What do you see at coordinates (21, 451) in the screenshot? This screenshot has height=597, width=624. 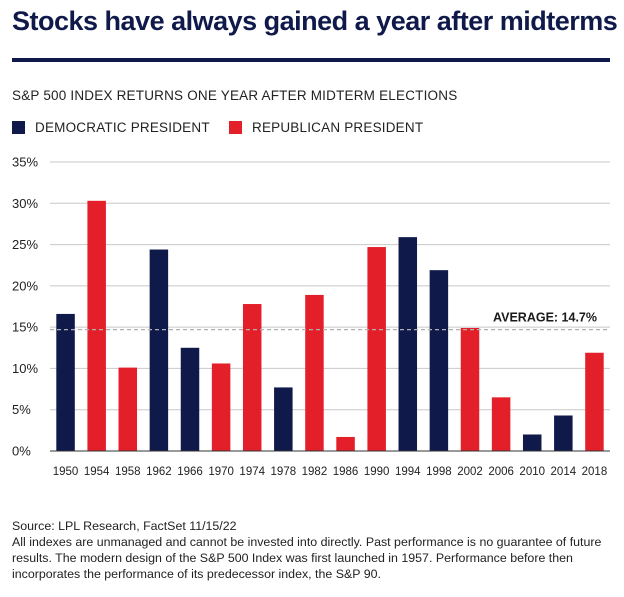 I see `y-tick-label: 0%` at bounding box center [21, 451].